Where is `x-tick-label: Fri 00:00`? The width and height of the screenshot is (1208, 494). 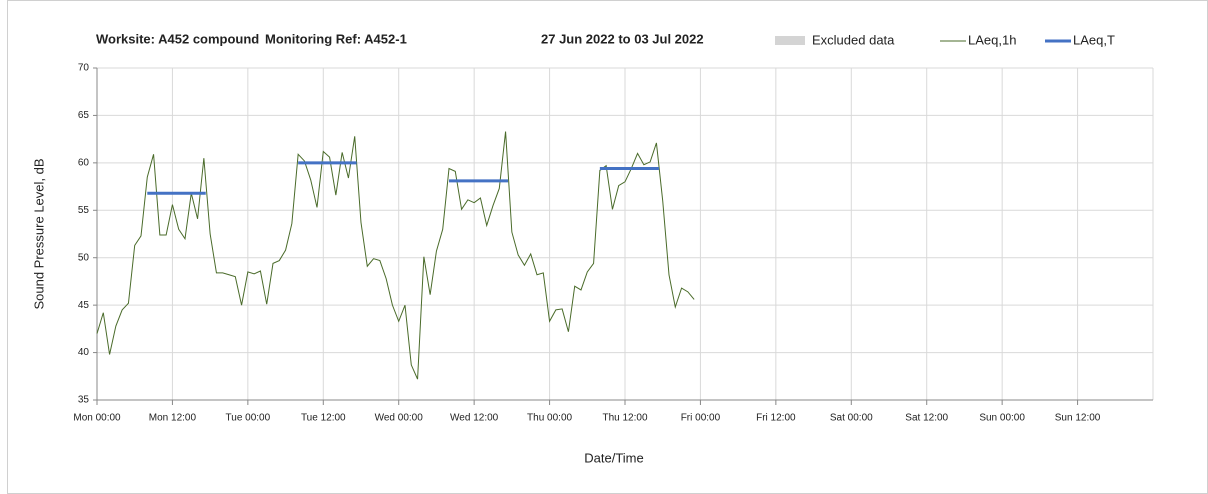
x-tick-label: Fri 00:00 is located at coordinates (701, 418).